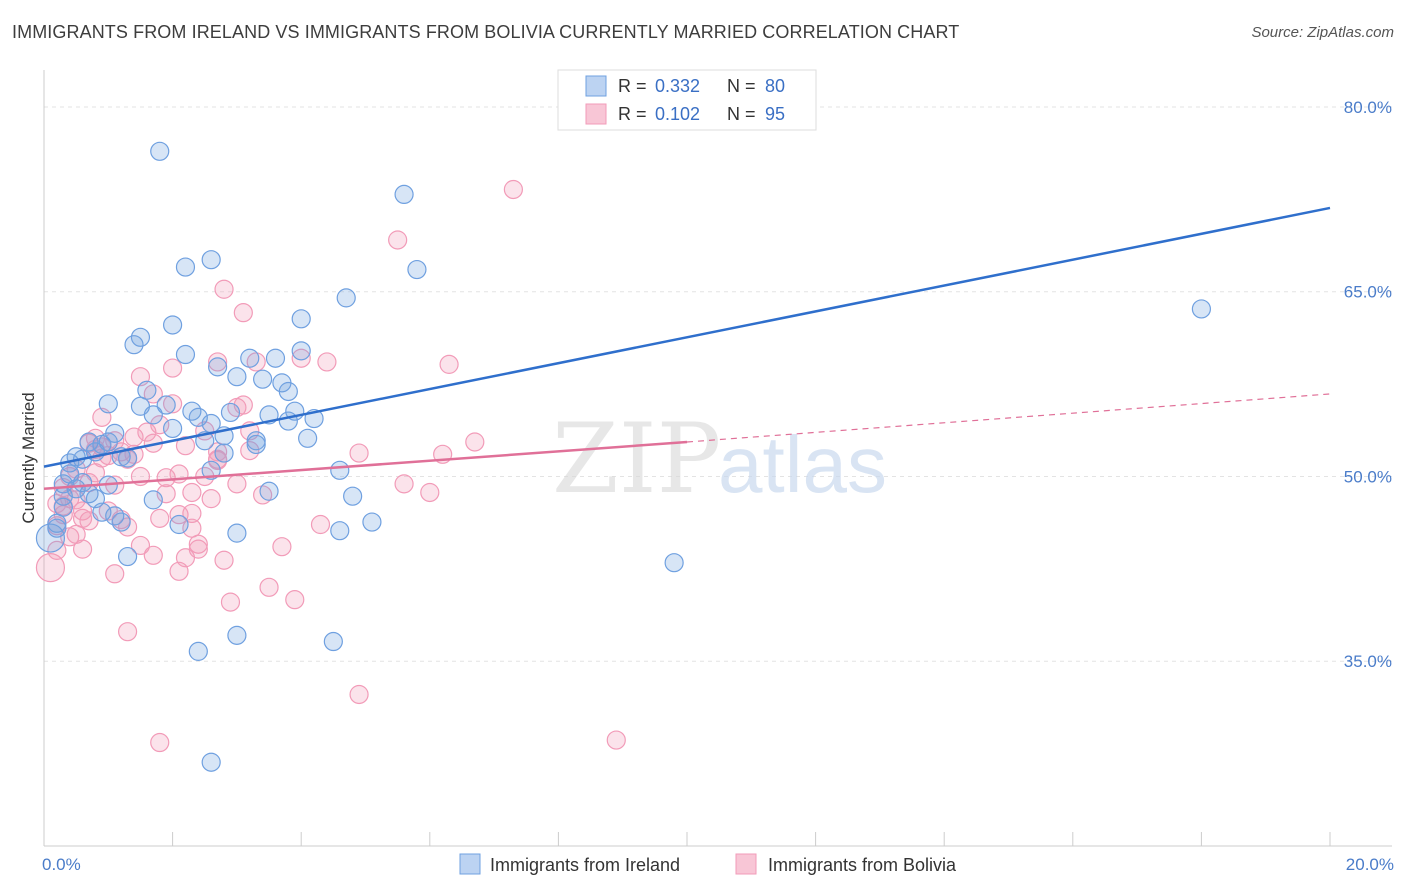  Describe the element at coordinates (802, 464) in the screenshot. I see `watermark-atlas: atlas` at that location.